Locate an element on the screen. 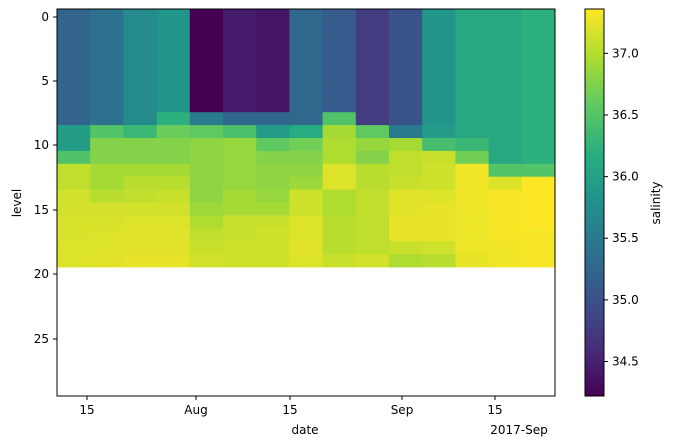 This screenshot has width=673, height=448. colorbar-tick-label: 36.0 is located at coordinates (625, 177).